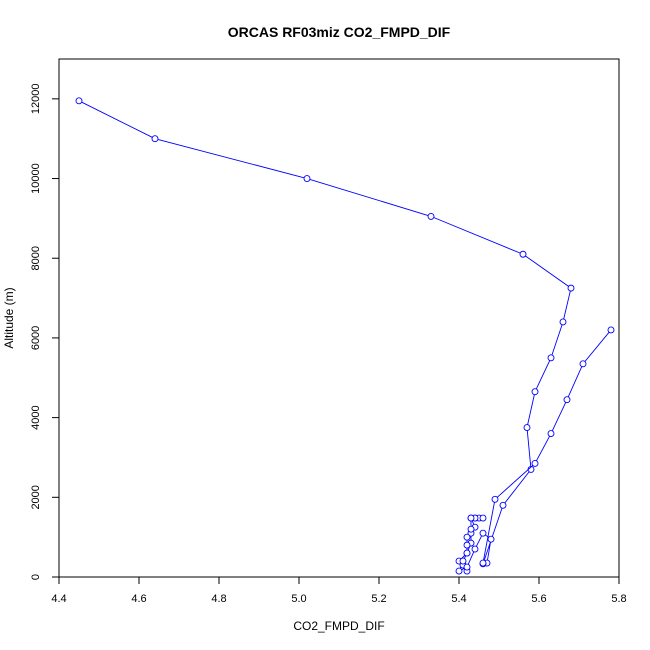 The width and height of the screenshot is (650, 650). Describe the element at coordinates (36, 258) in the screenshot. I see `y-tick-label: 8000` at that location.